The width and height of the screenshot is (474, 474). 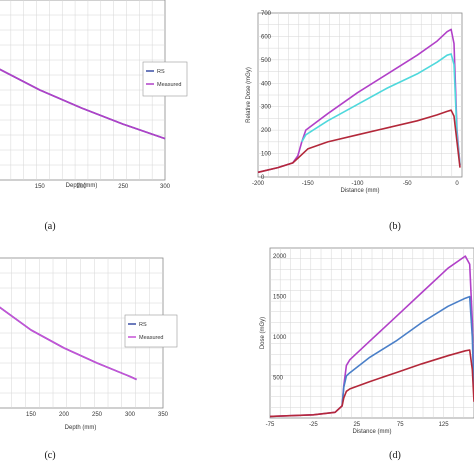 What do you see at coordinates (49, 226) in the screenshot?
I see `panel-caption: (a)` at bounding box center [49, 226].